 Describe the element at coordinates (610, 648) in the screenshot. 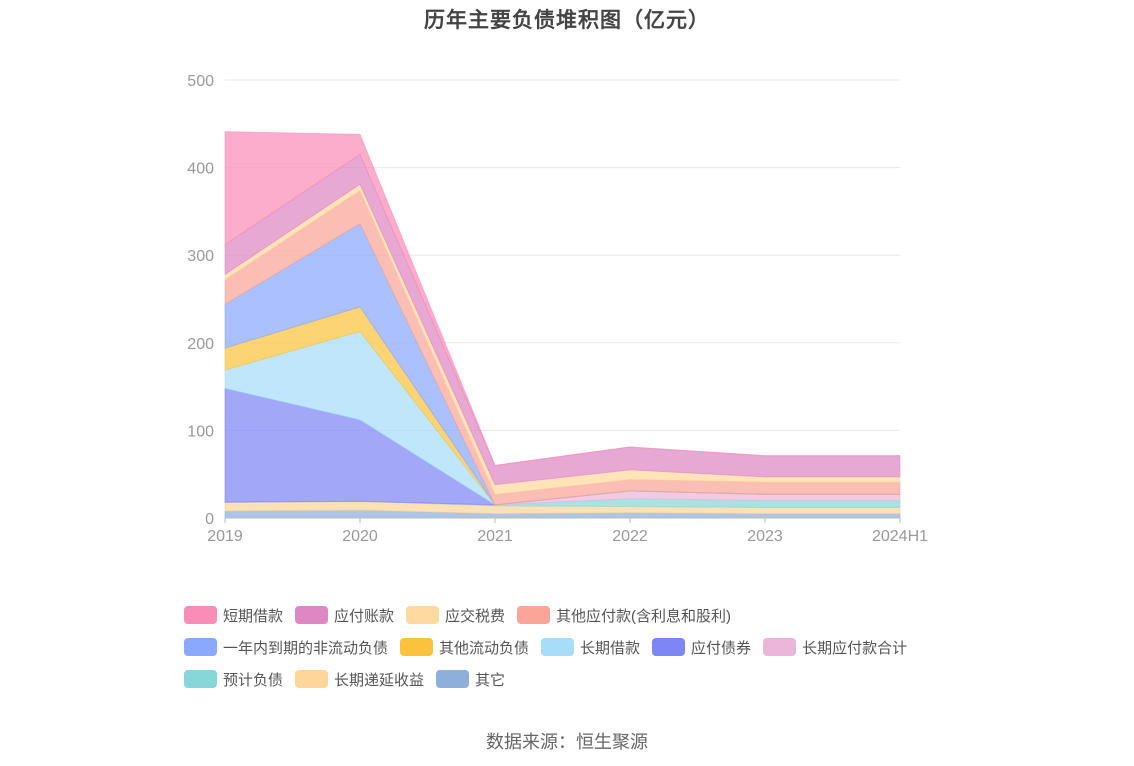

I see `legend-label: 长期借款` at that location.